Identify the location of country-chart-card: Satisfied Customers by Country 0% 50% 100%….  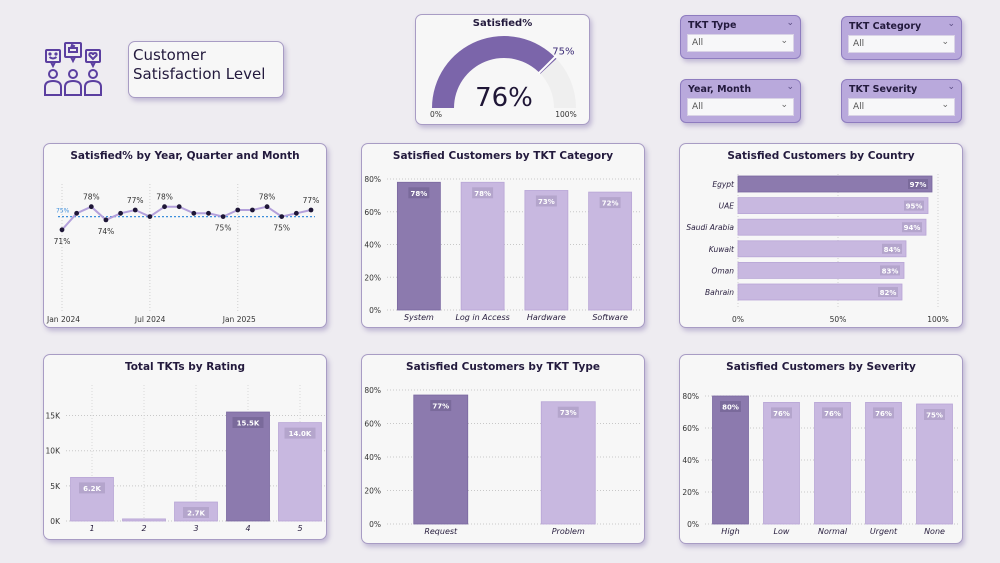
(821, 235).